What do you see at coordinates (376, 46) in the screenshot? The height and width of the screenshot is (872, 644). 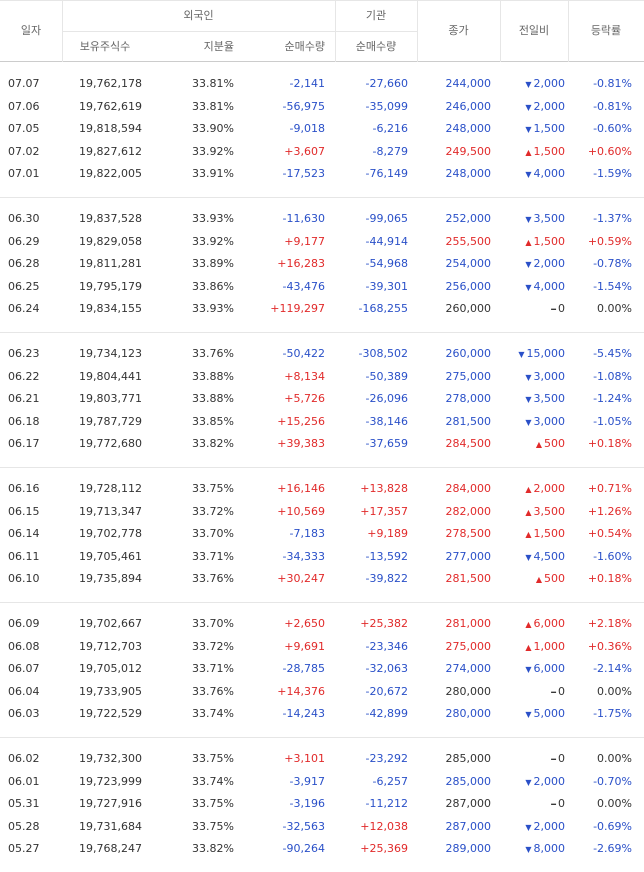 I see `header-cell: 순매수량` at bounding box center [376, 46].